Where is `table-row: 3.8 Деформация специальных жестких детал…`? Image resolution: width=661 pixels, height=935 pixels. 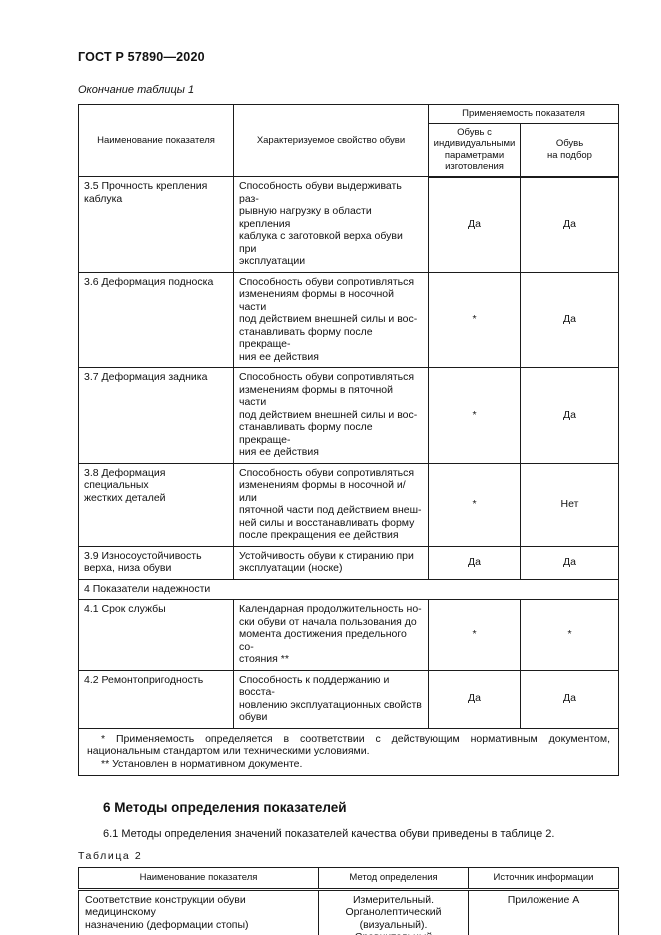 table-row: 3.8 Деформация специальных жестких детал… is located at coordinates (348, 504).